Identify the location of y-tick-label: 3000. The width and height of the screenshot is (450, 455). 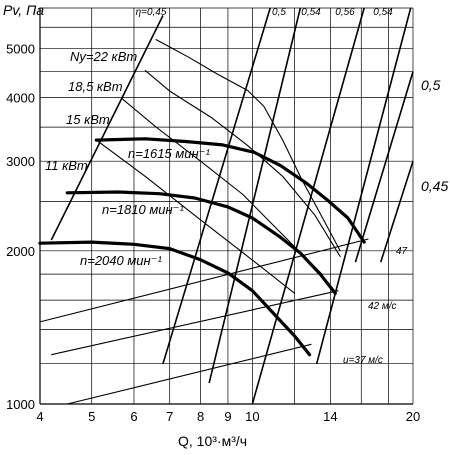
(20, 161).